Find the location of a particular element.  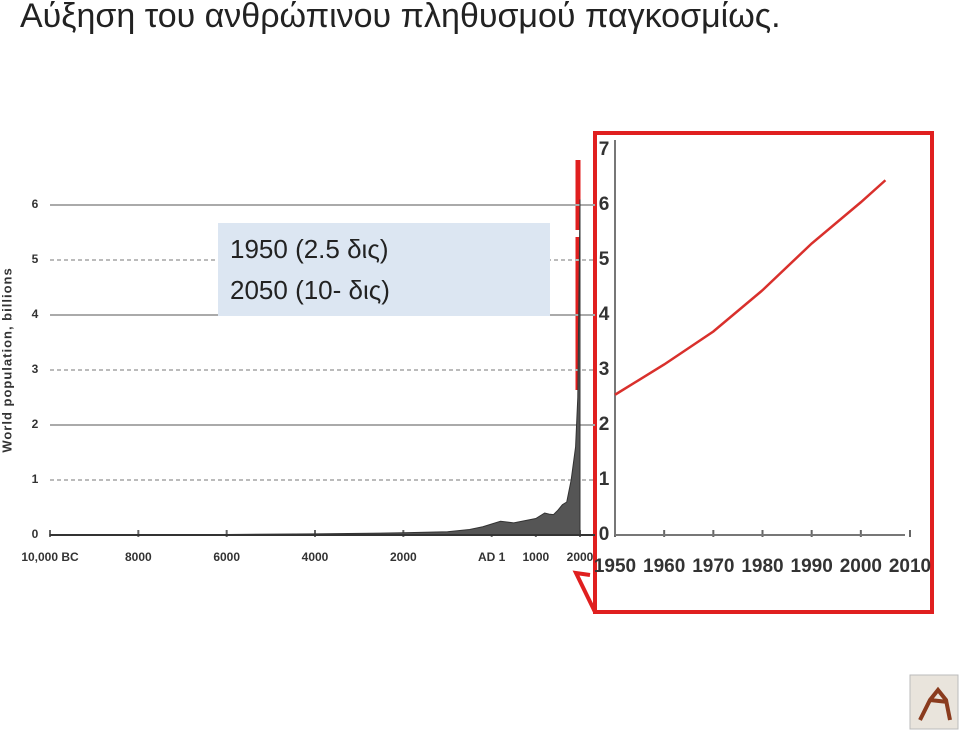

x-tick-label: 1970 is located at coordinates (713, 566).